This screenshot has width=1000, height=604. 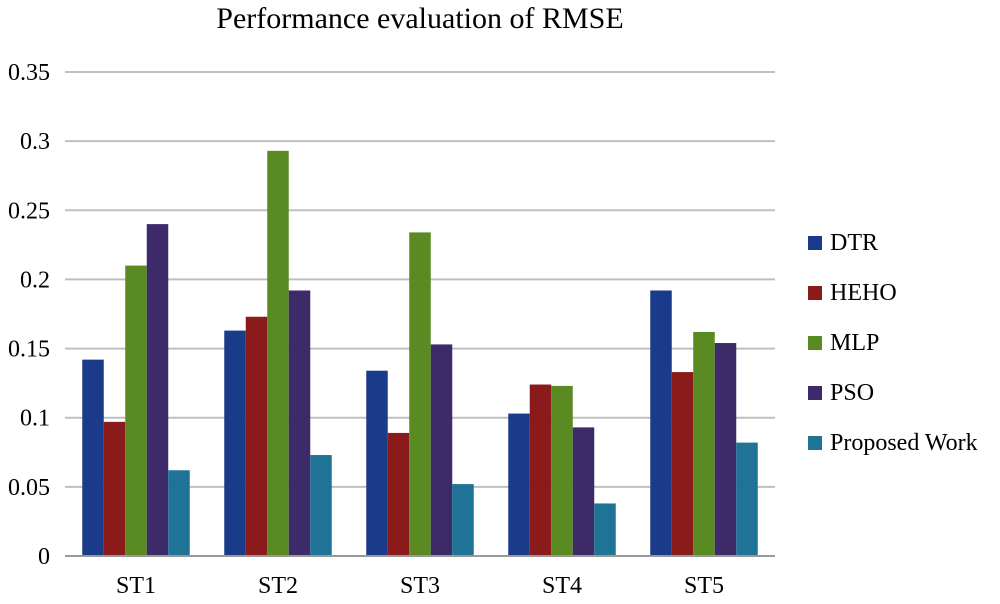 What do you see at coordinates (893, 243) in the screenshot?
I see `legend-item: DTR` at bounding box center [893, 243].